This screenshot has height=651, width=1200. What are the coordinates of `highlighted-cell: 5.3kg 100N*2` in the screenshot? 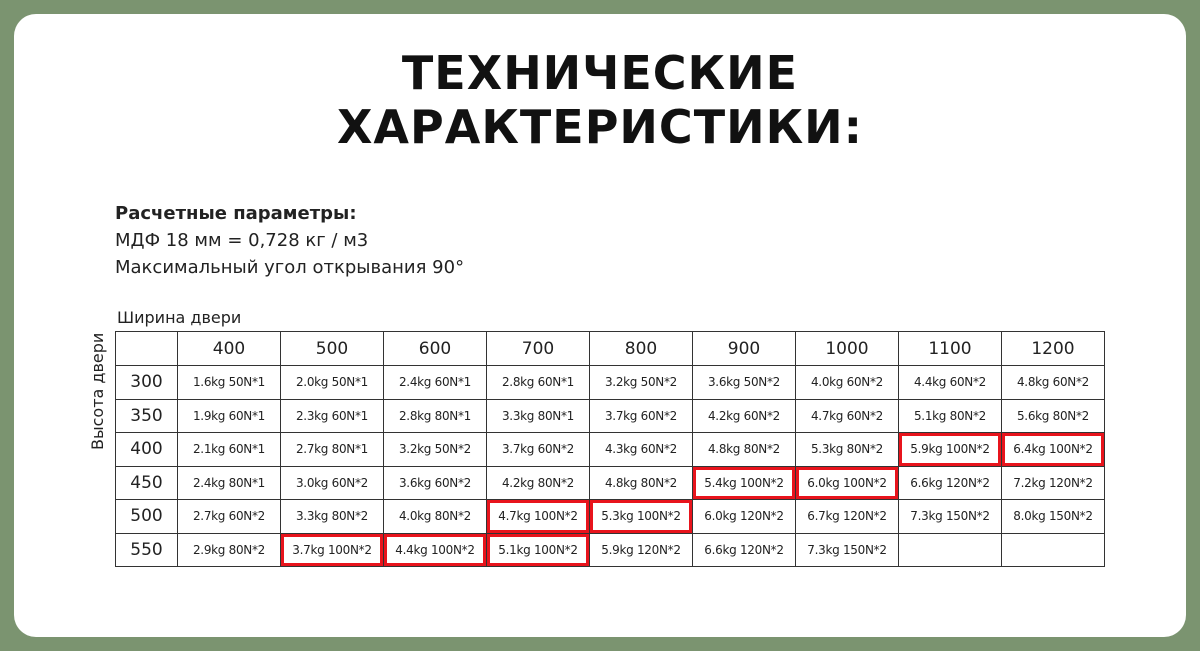 It's located at (641, 516).